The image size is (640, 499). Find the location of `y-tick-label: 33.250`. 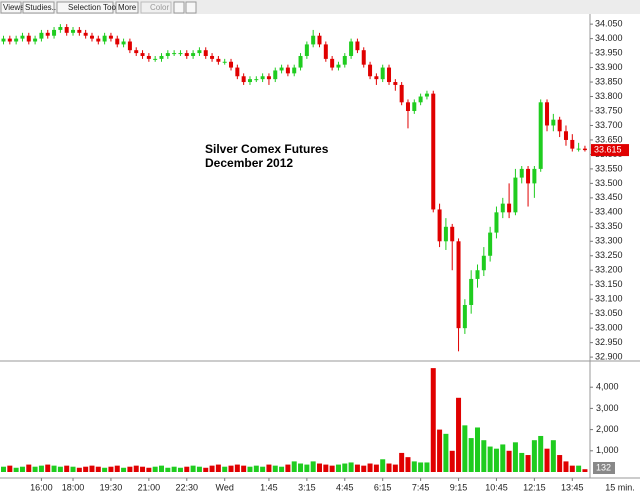

y-tick-label: 33.250 is located at coordinates (609, 255).